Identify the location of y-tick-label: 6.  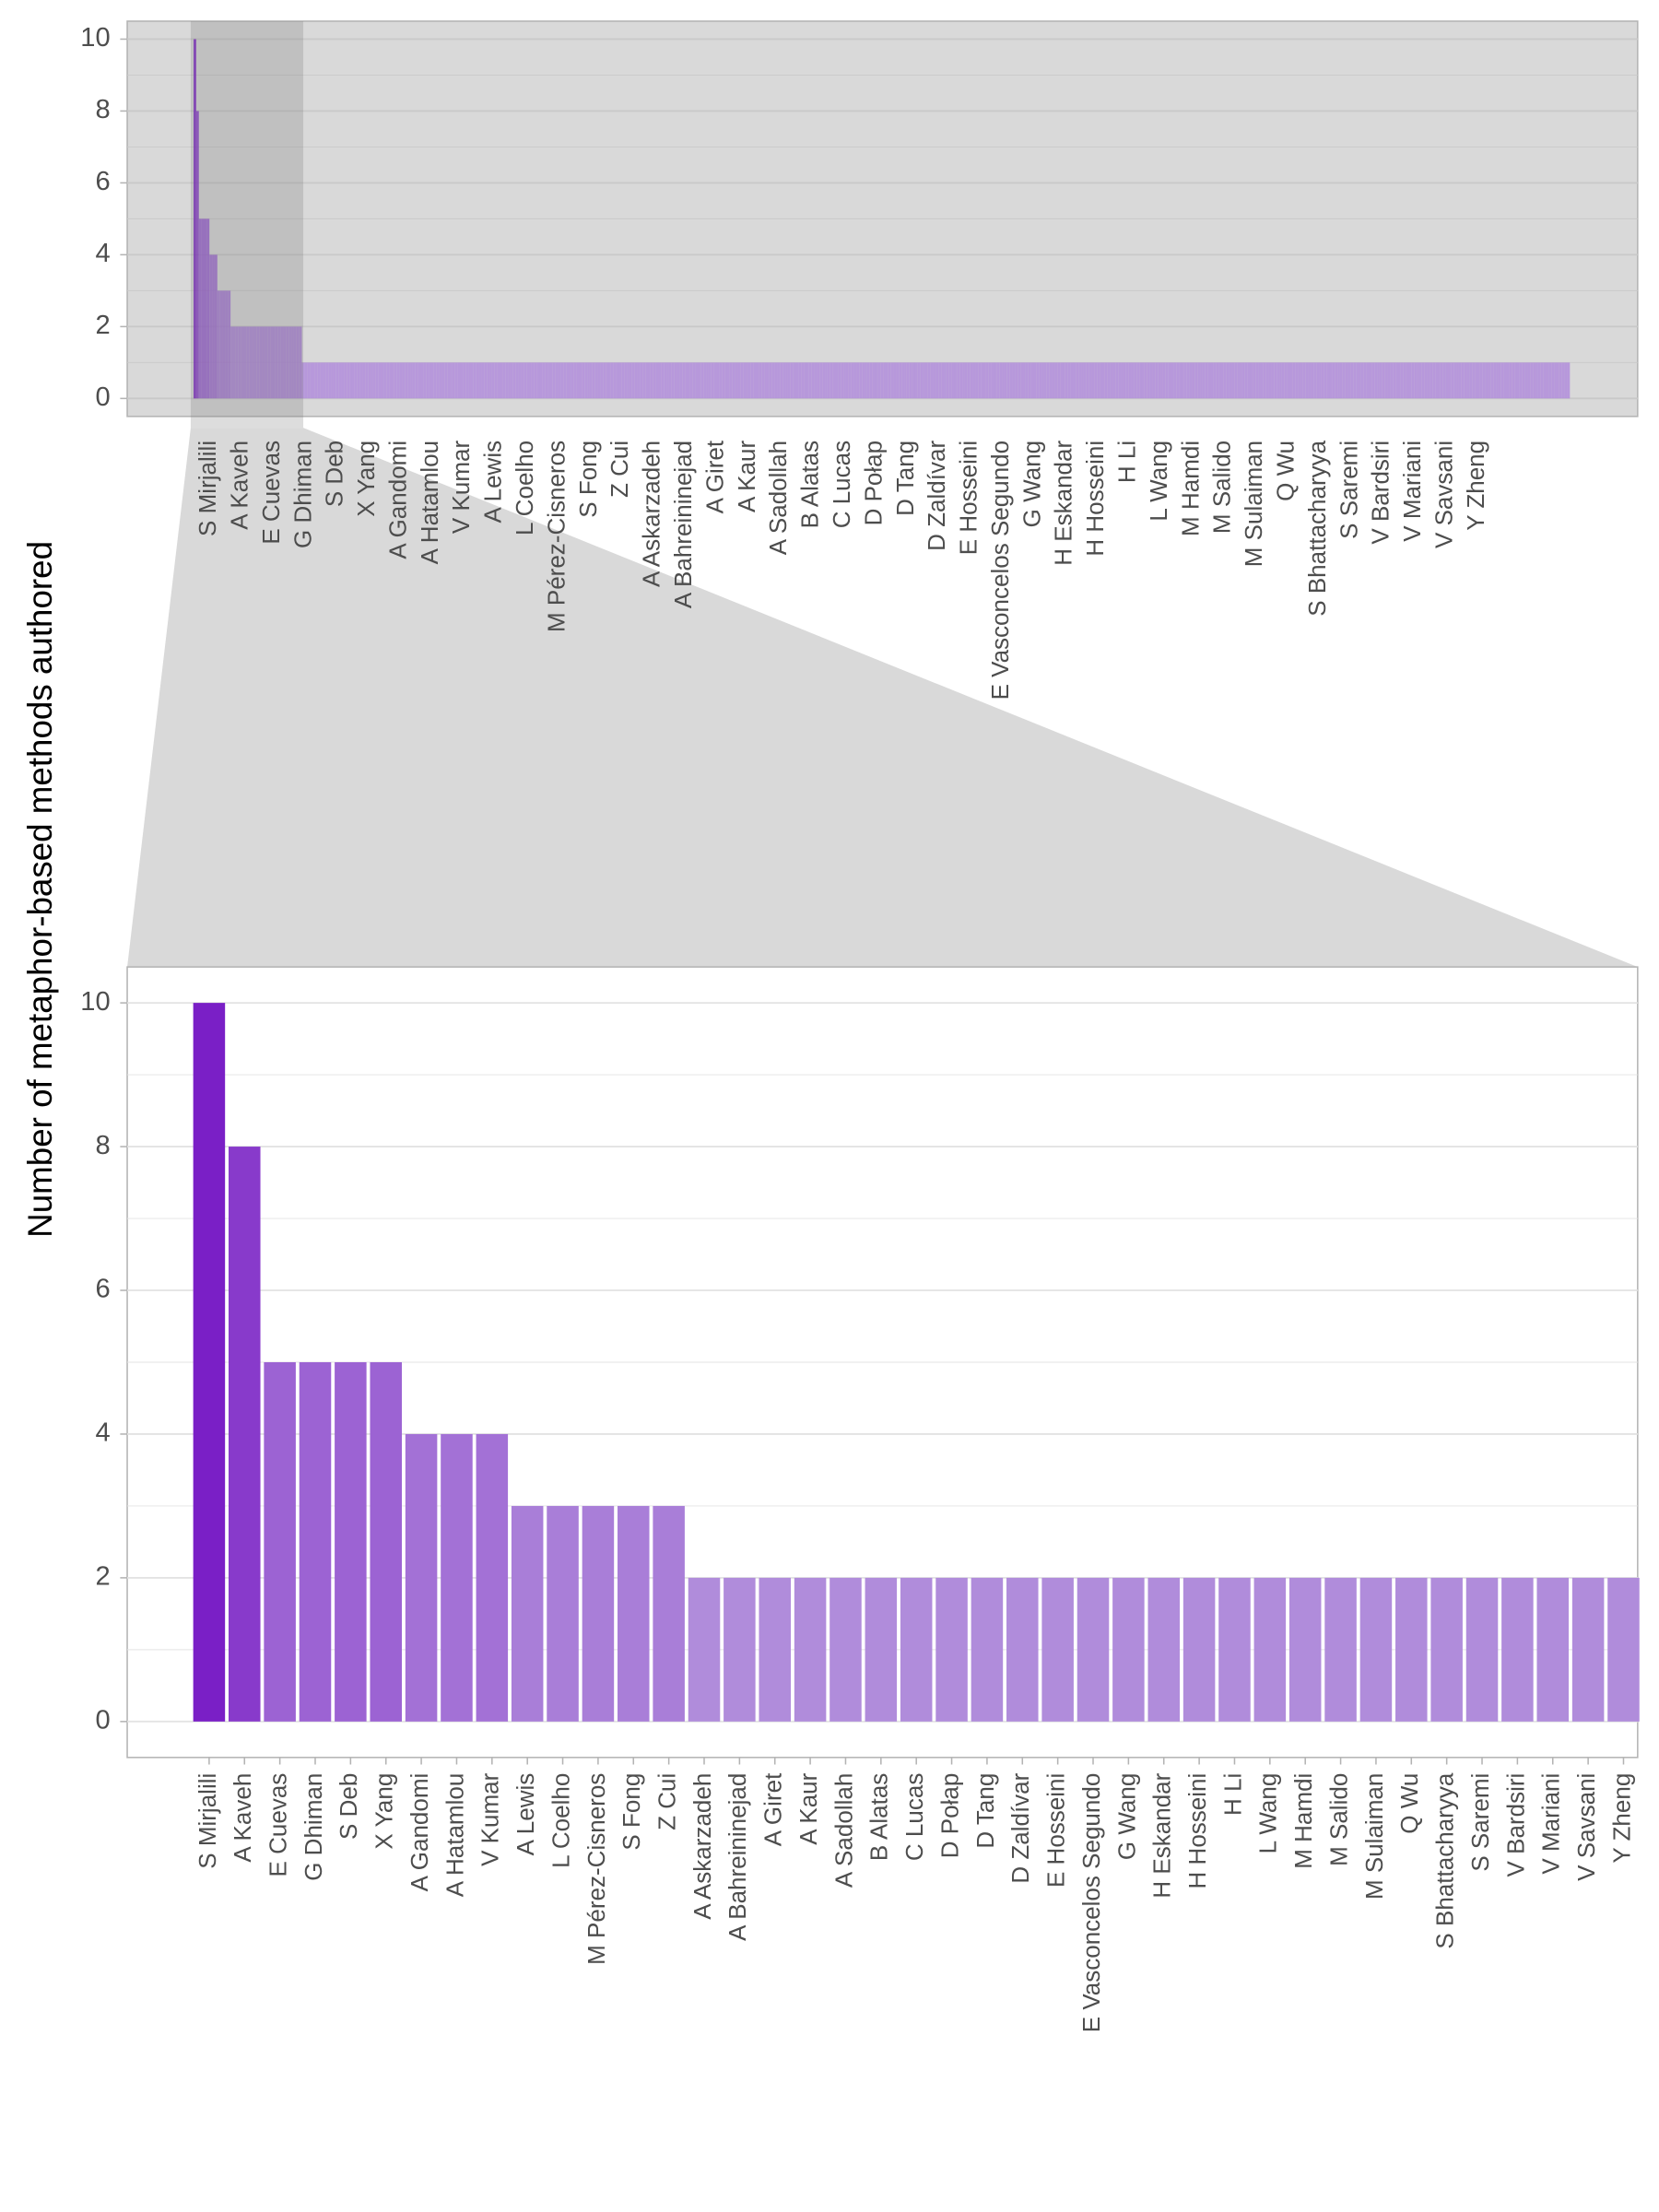
(102, 181).